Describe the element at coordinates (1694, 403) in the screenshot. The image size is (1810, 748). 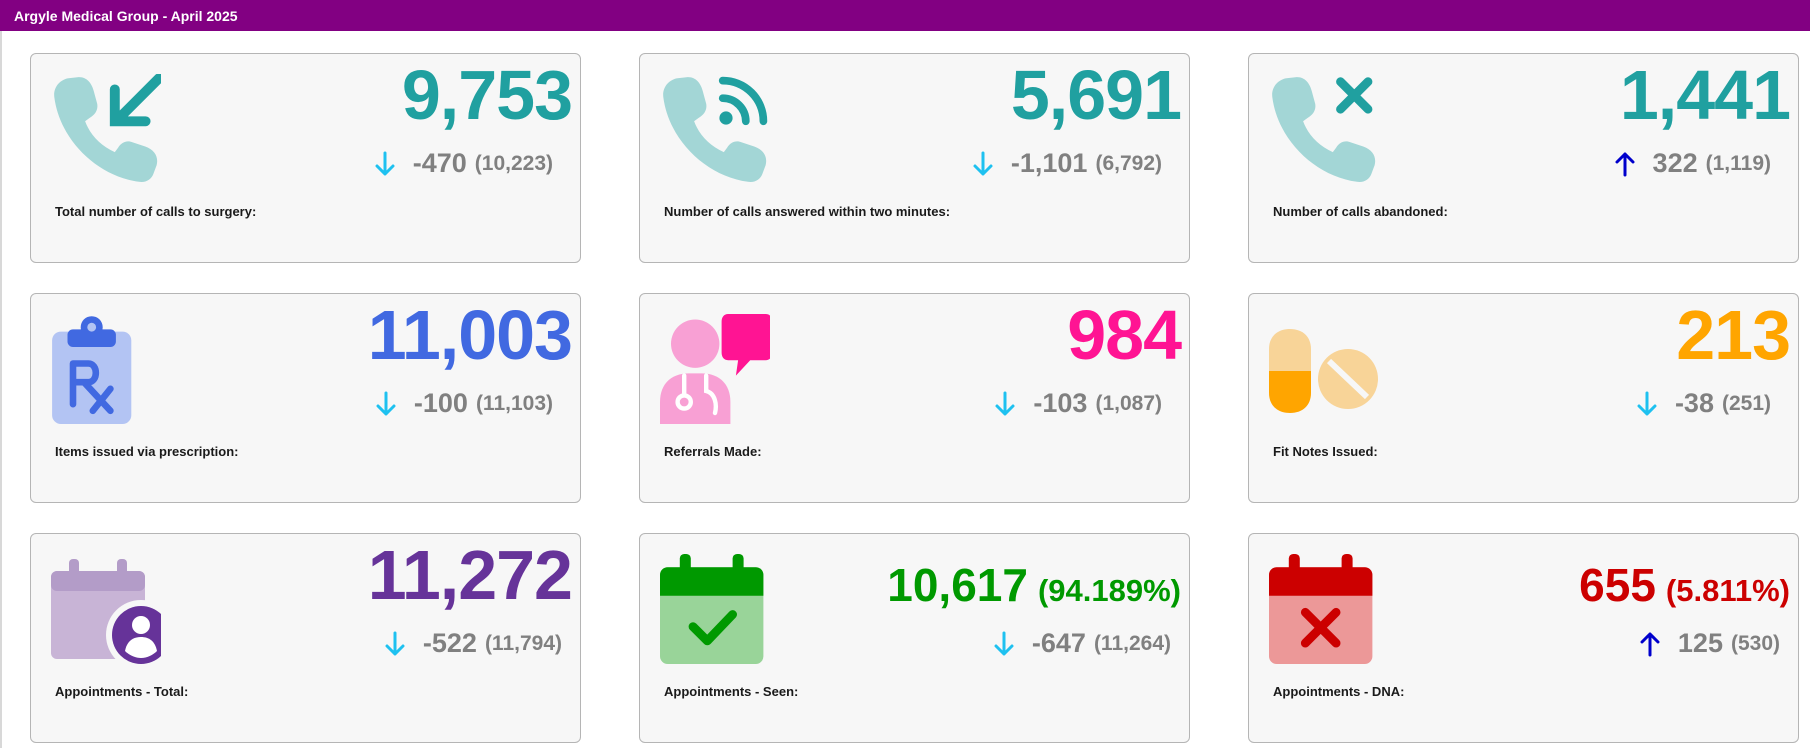
I see `change-value: -38` at that location.